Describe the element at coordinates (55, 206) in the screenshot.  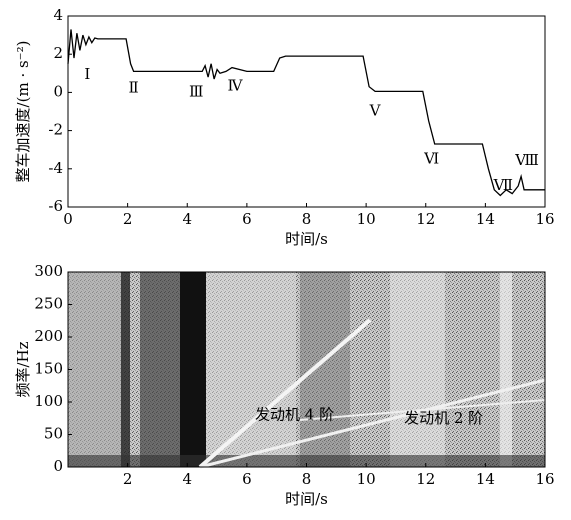
I see `y-tick-label: -6` at that location.